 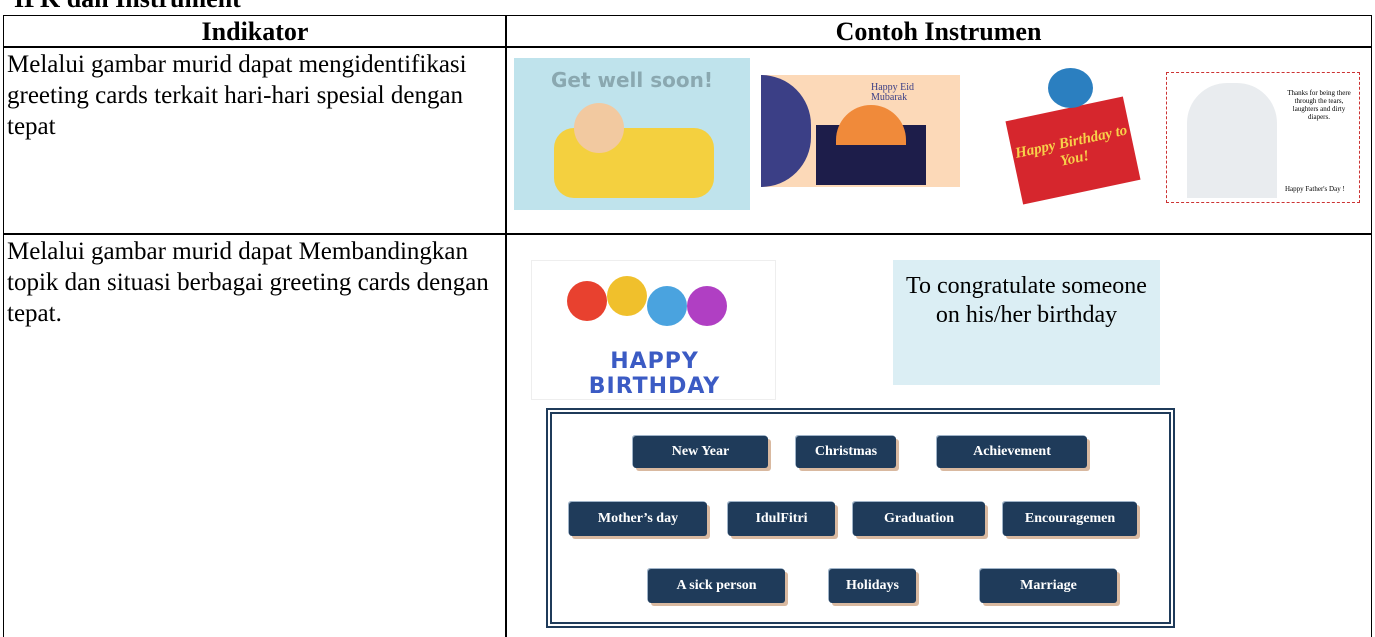 What do you see at coordinates (716, 586) in the screenshot?
I see `option-button: A sick person` at bounding box center [716, 586].